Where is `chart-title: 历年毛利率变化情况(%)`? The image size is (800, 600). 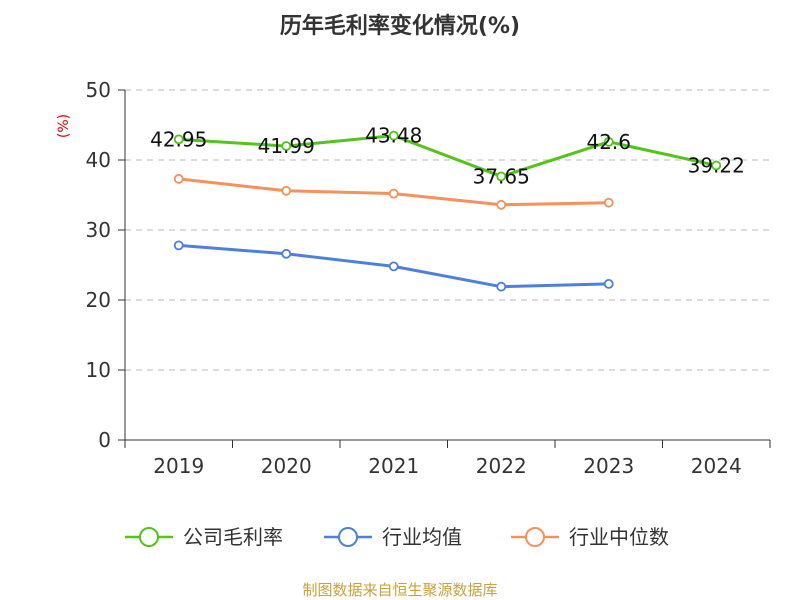 chart-title: 历年毛利率变化情况(%) is located at coordinates (400, 26).